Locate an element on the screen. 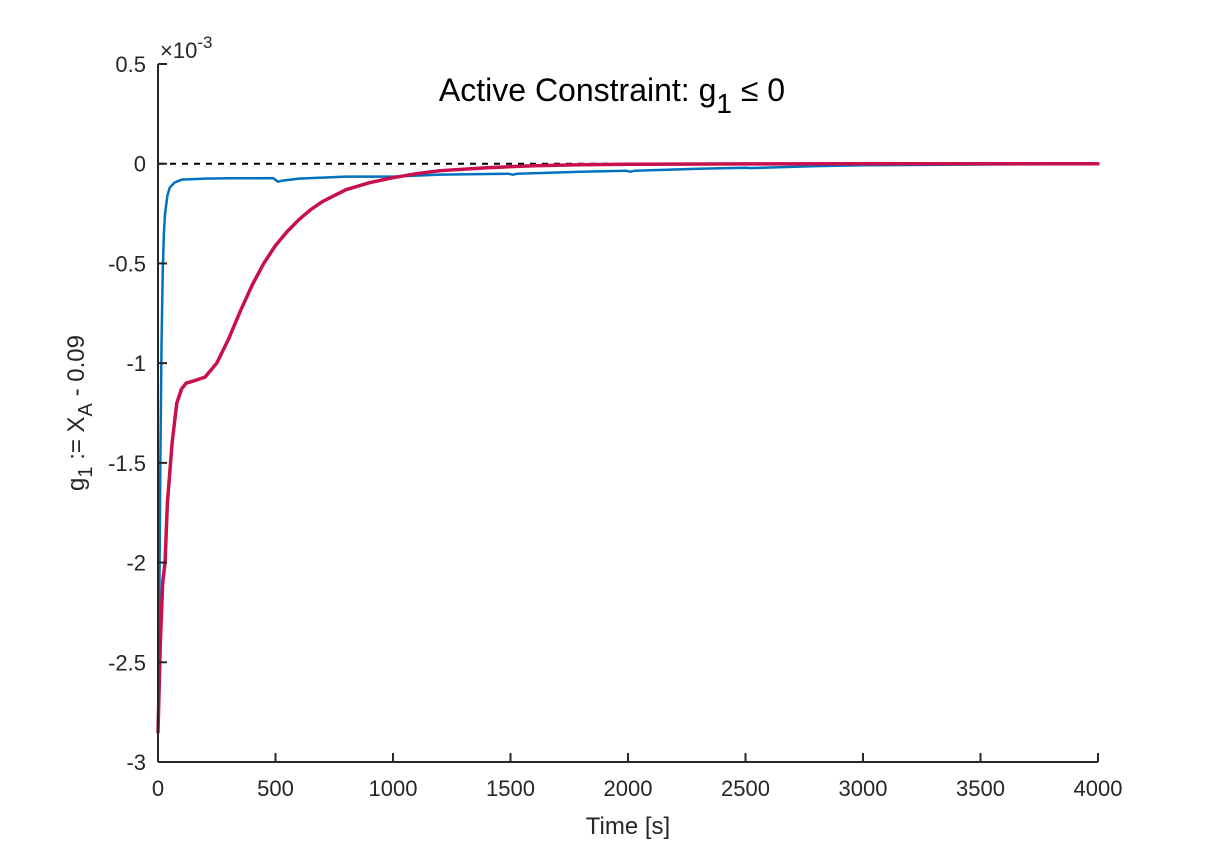 Image resolution: width=1213 pixels, height=855 pixels. y-exponent-base: ×10 is located at coordinates (178, 50).